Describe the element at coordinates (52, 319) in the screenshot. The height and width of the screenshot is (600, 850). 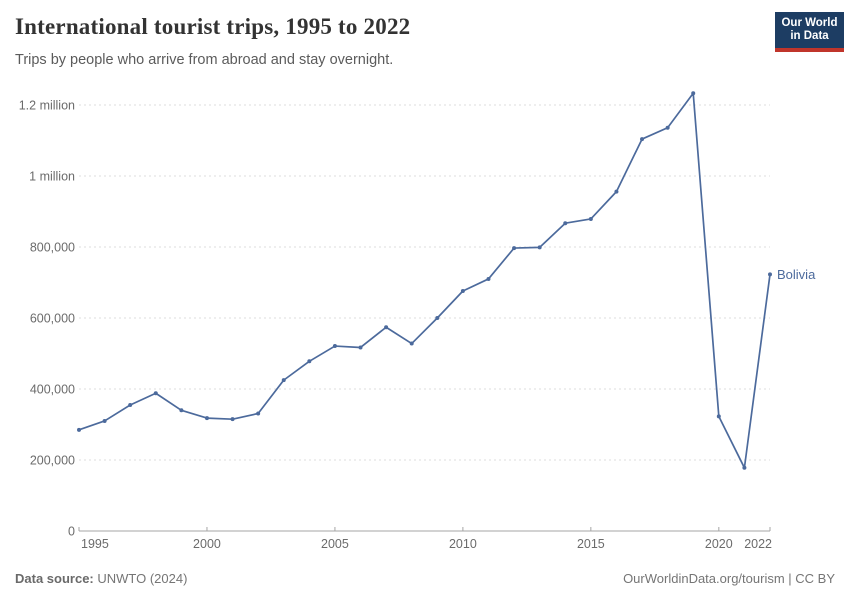
I see `y-tick-label: 600,000` at that location.